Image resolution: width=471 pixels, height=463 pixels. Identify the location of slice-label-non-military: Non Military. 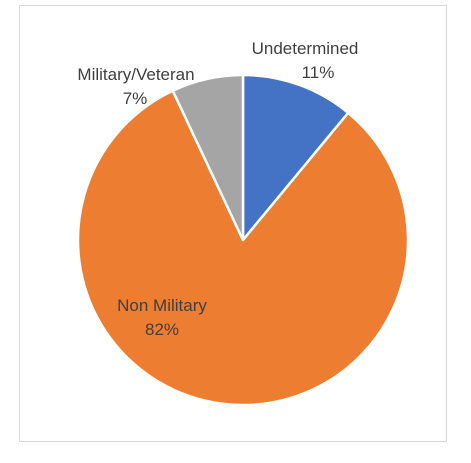
(162, 305).